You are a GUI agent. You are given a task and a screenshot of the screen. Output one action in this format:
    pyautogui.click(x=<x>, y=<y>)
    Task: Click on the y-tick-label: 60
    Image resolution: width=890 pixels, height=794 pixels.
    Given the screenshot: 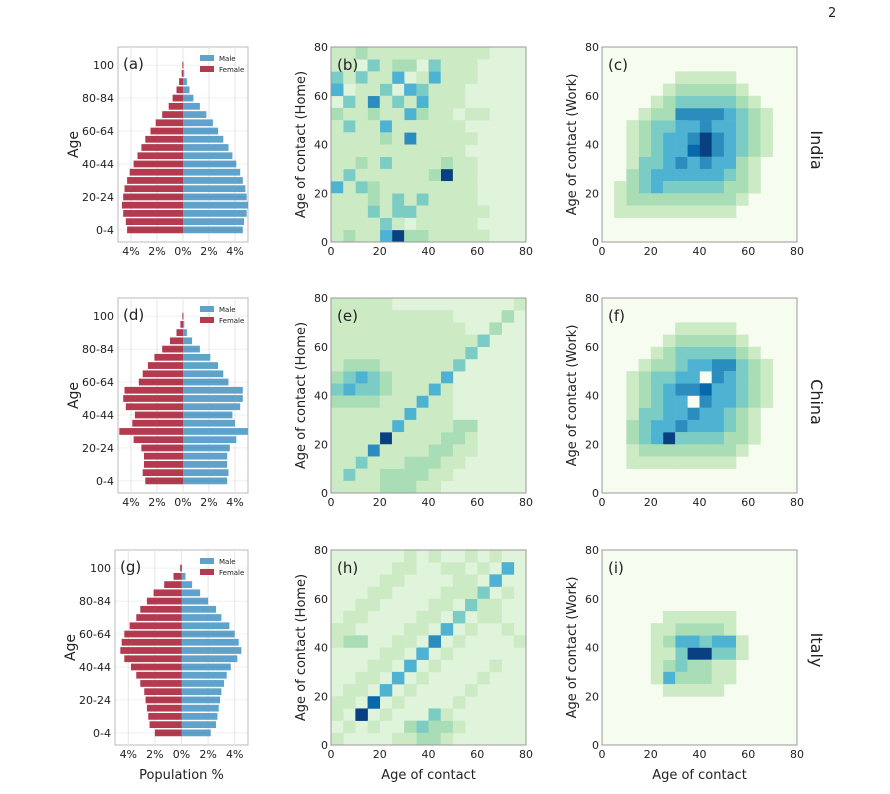 What is the action you would take?
    pyautogui.click(x=592, y=599)
    